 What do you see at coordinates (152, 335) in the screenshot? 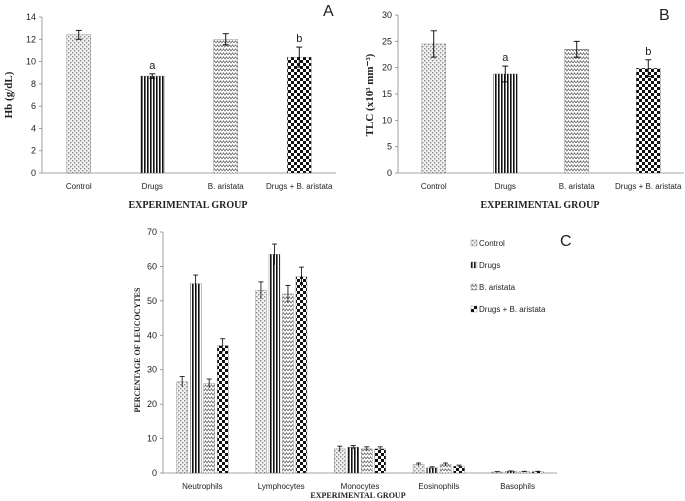
I see `y-tick-label: 40` at bounding box center [152, 335].